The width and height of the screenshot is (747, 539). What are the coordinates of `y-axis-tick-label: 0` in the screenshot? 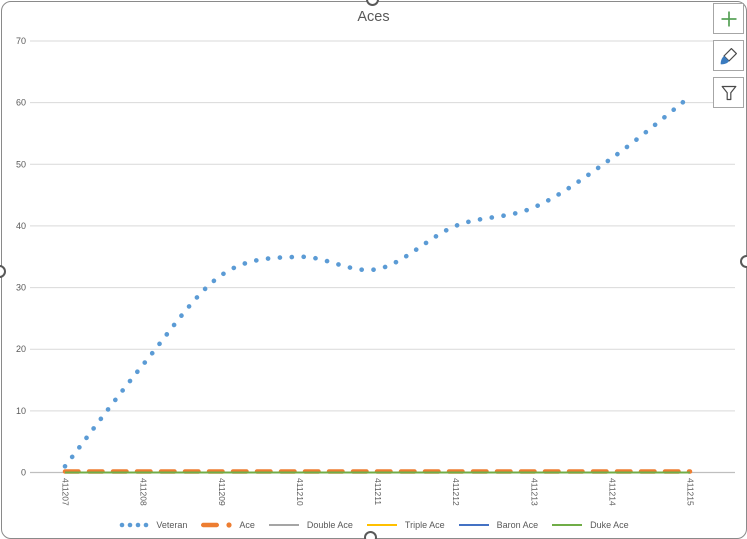 It's located at (23, 473).